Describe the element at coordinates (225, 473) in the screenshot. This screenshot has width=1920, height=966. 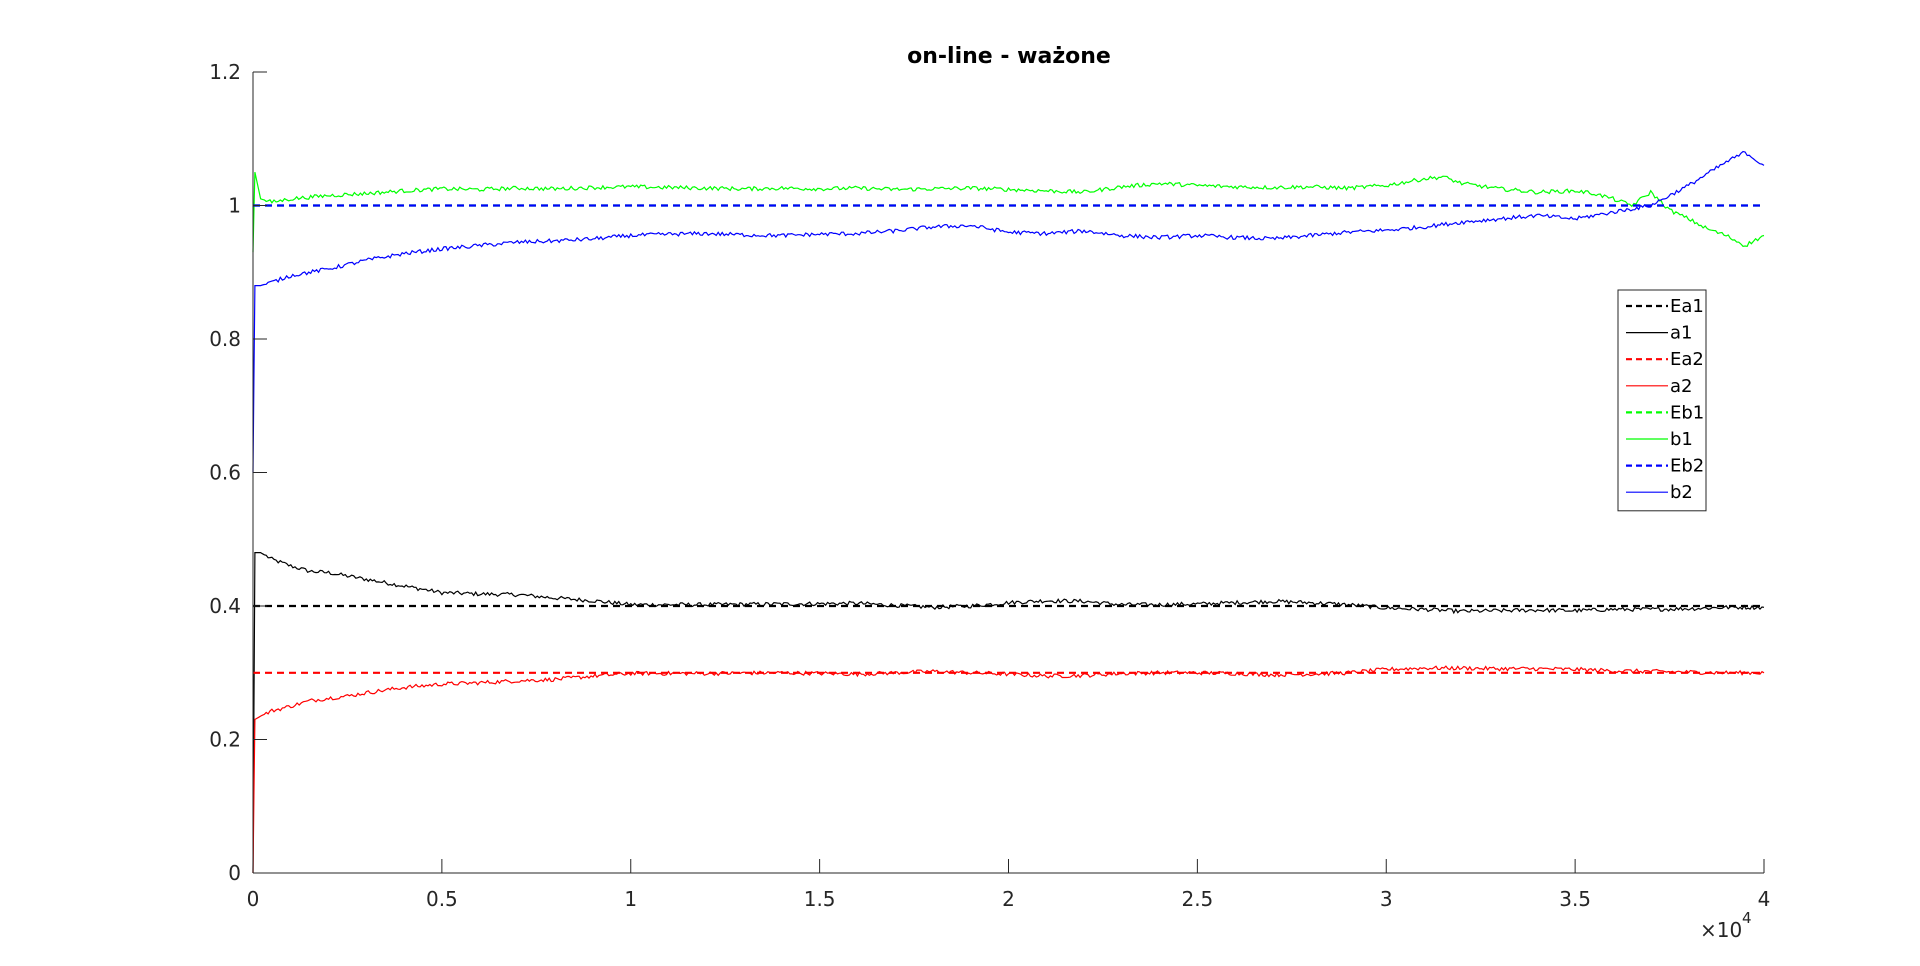
I see `y-tick-label: 0.6` at that location.